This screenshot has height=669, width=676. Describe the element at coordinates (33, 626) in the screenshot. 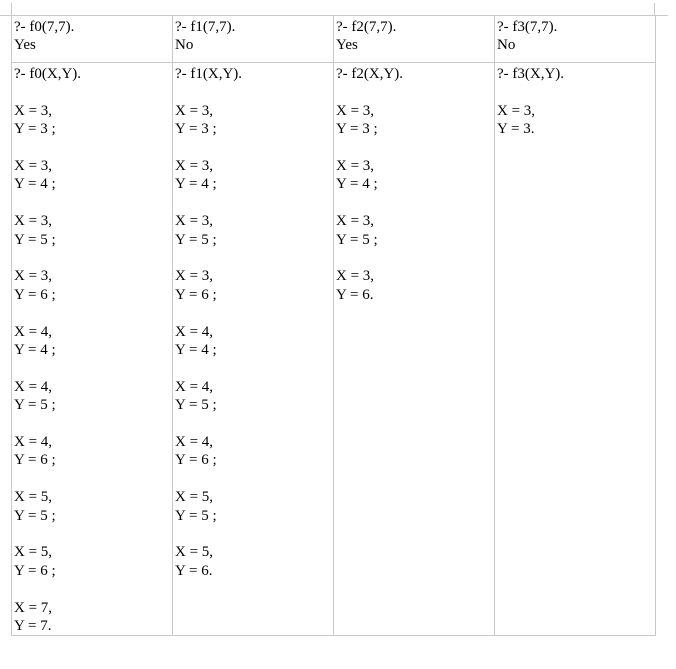

I see `answer-y: Y = 7.` at that location.